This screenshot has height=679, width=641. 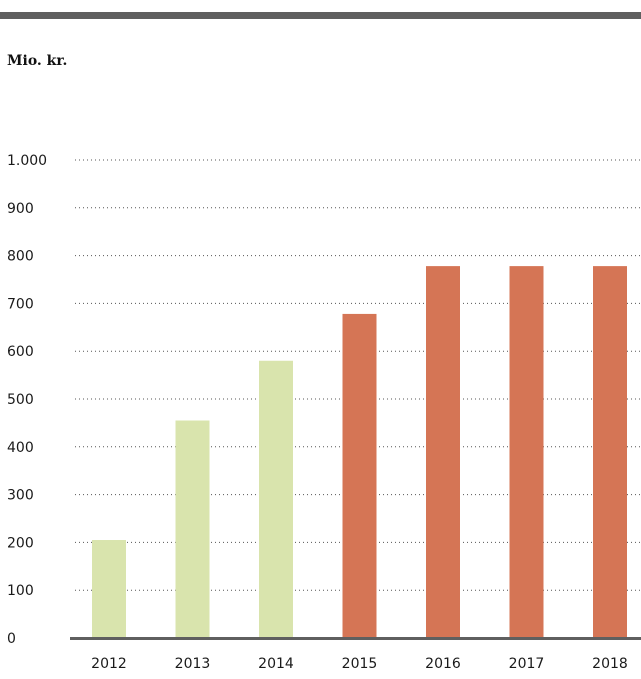 What do you see at coordinates (359, 475) in the screenshot?
I see `bar-2015` at bounding box center [359, 475].